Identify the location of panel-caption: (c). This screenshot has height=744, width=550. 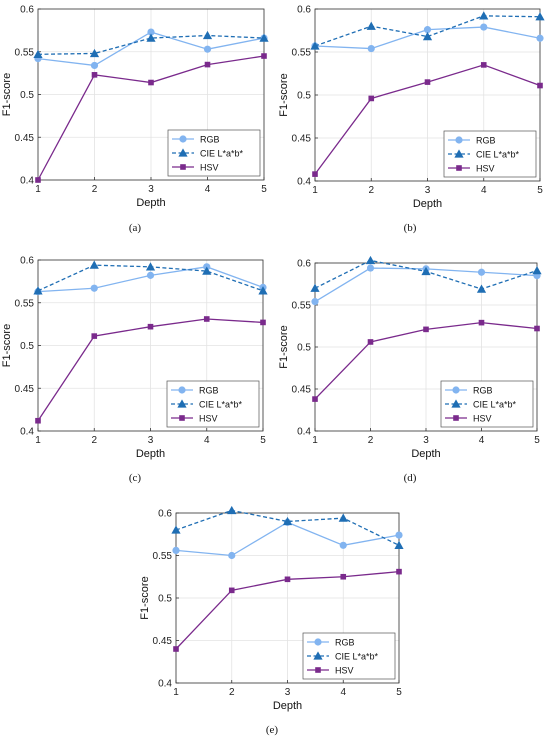
(135, 478).